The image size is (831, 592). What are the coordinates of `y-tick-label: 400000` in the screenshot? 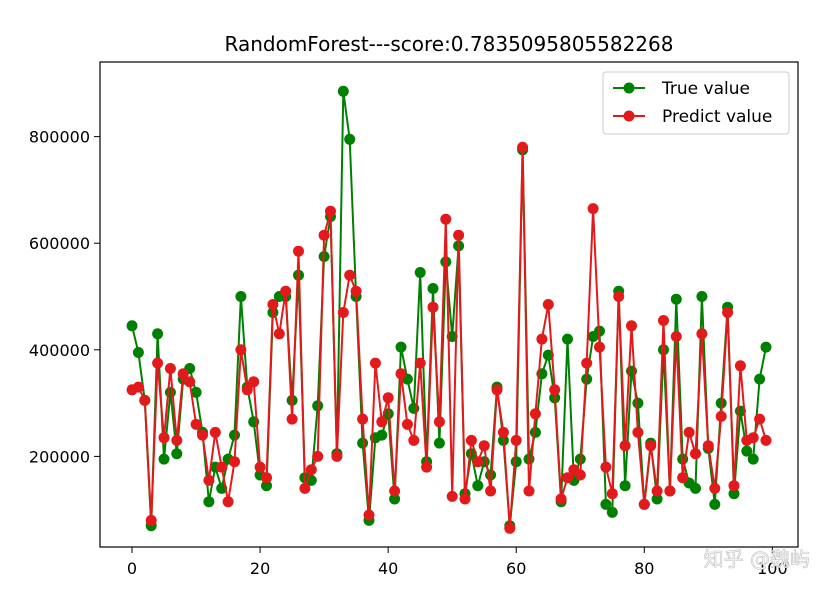 It's located at (59, 350).